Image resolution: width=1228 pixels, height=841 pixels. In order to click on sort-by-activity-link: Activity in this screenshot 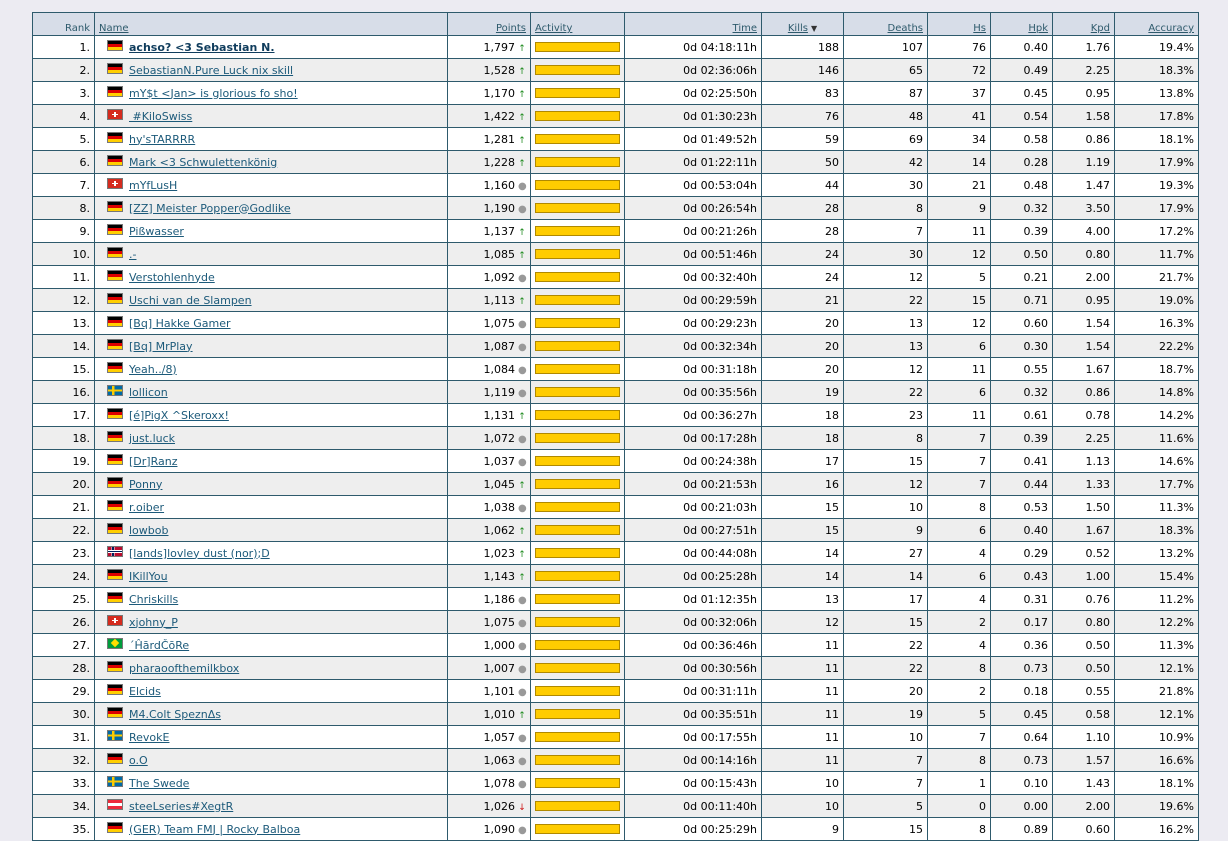, I will do `click(554, 28)`.